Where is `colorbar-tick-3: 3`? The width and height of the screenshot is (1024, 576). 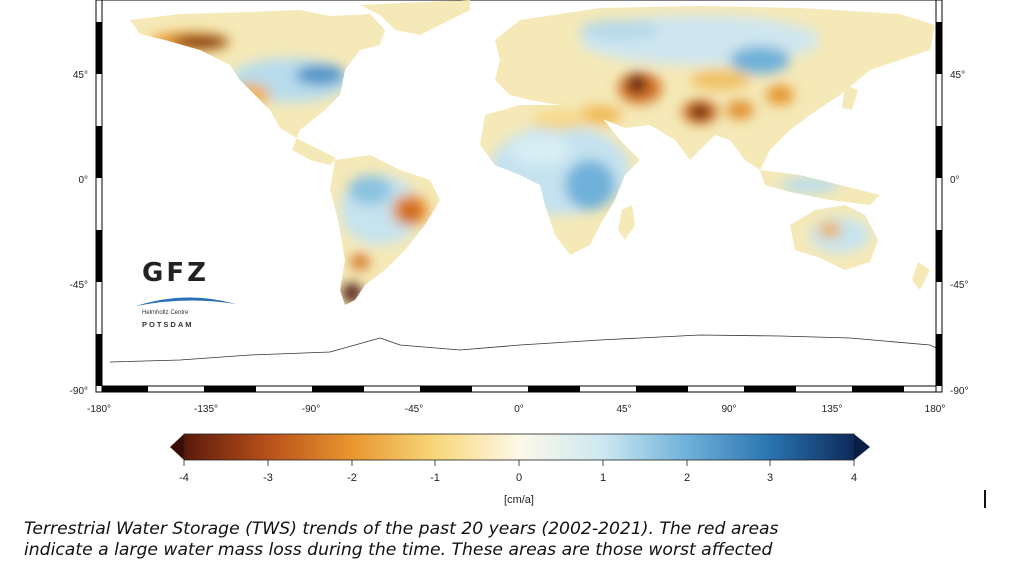 colorbar-tick-3: 3 is located at coordinates (770, 478).